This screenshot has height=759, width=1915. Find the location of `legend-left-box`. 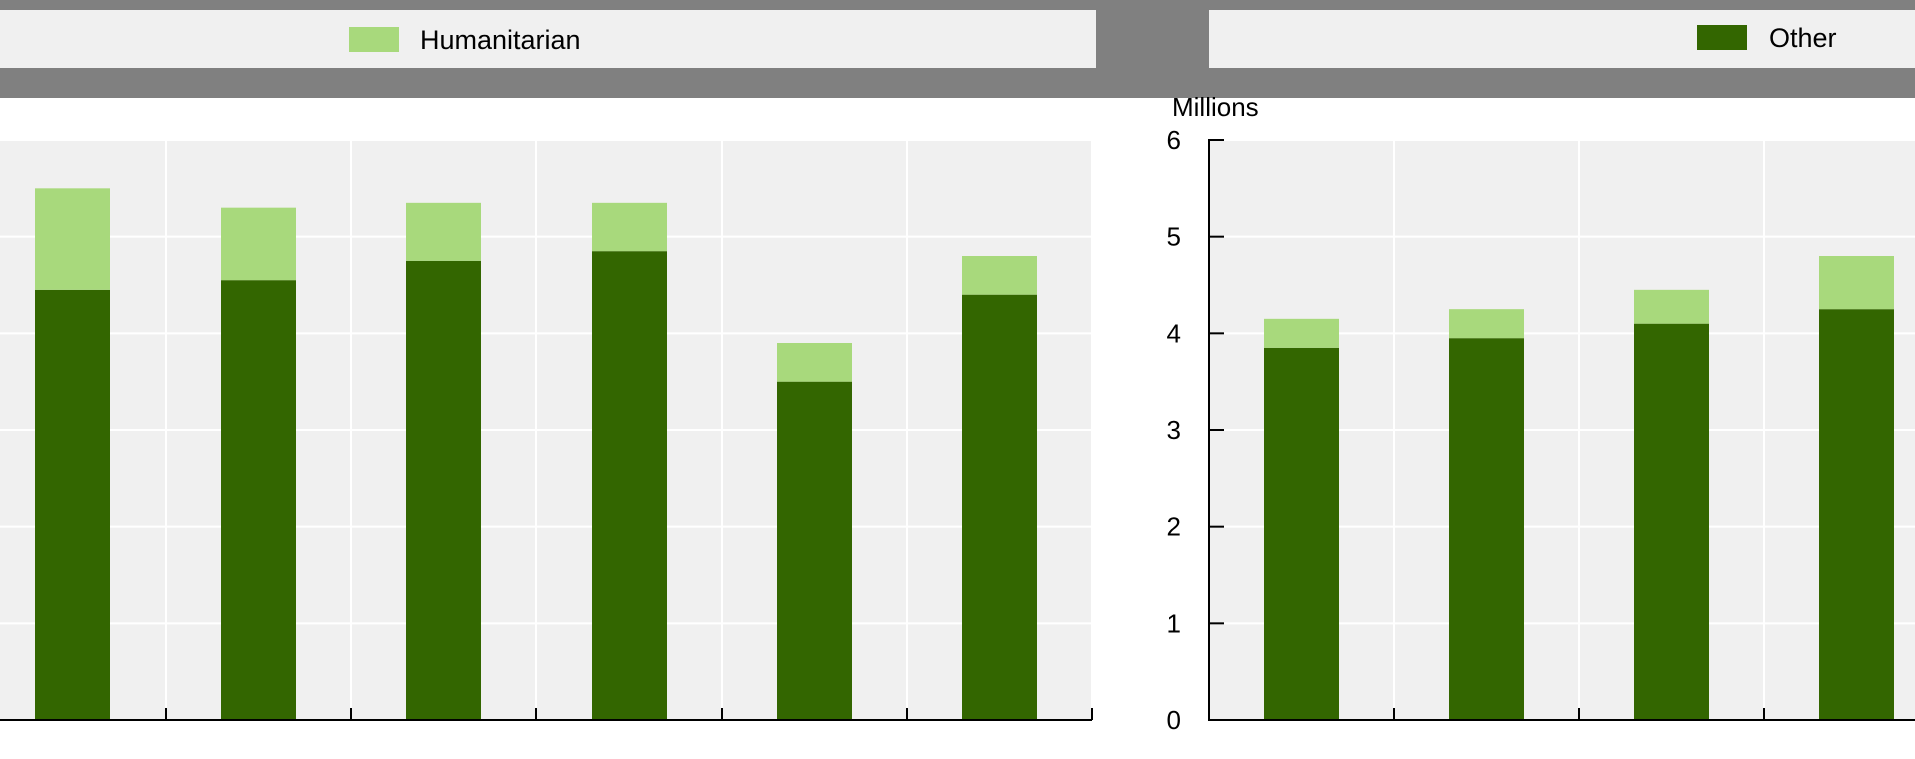

legend-left-box is located at coordinates (548, 39).